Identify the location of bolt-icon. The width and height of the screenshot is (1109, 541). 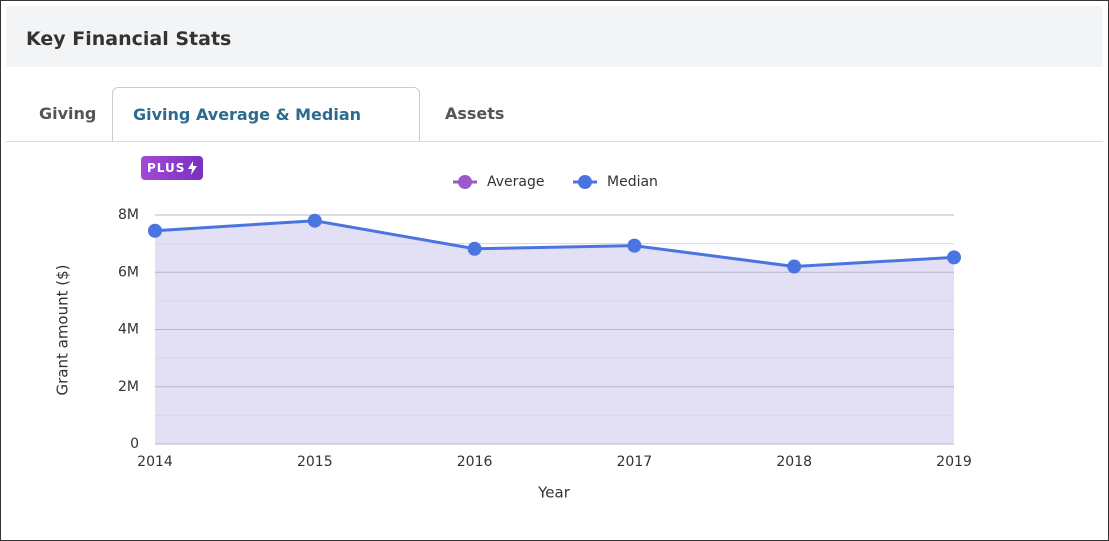
(193, 168).